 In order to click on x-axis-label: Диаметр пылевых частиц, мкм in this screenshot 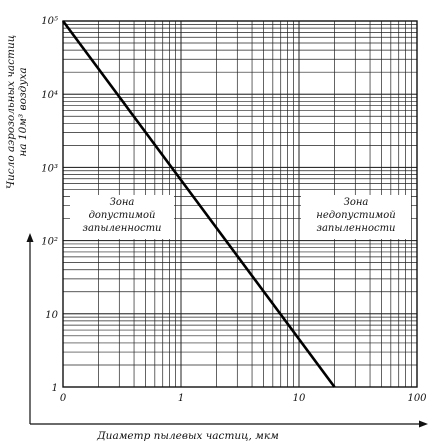, I will do `click(187, 436)`.